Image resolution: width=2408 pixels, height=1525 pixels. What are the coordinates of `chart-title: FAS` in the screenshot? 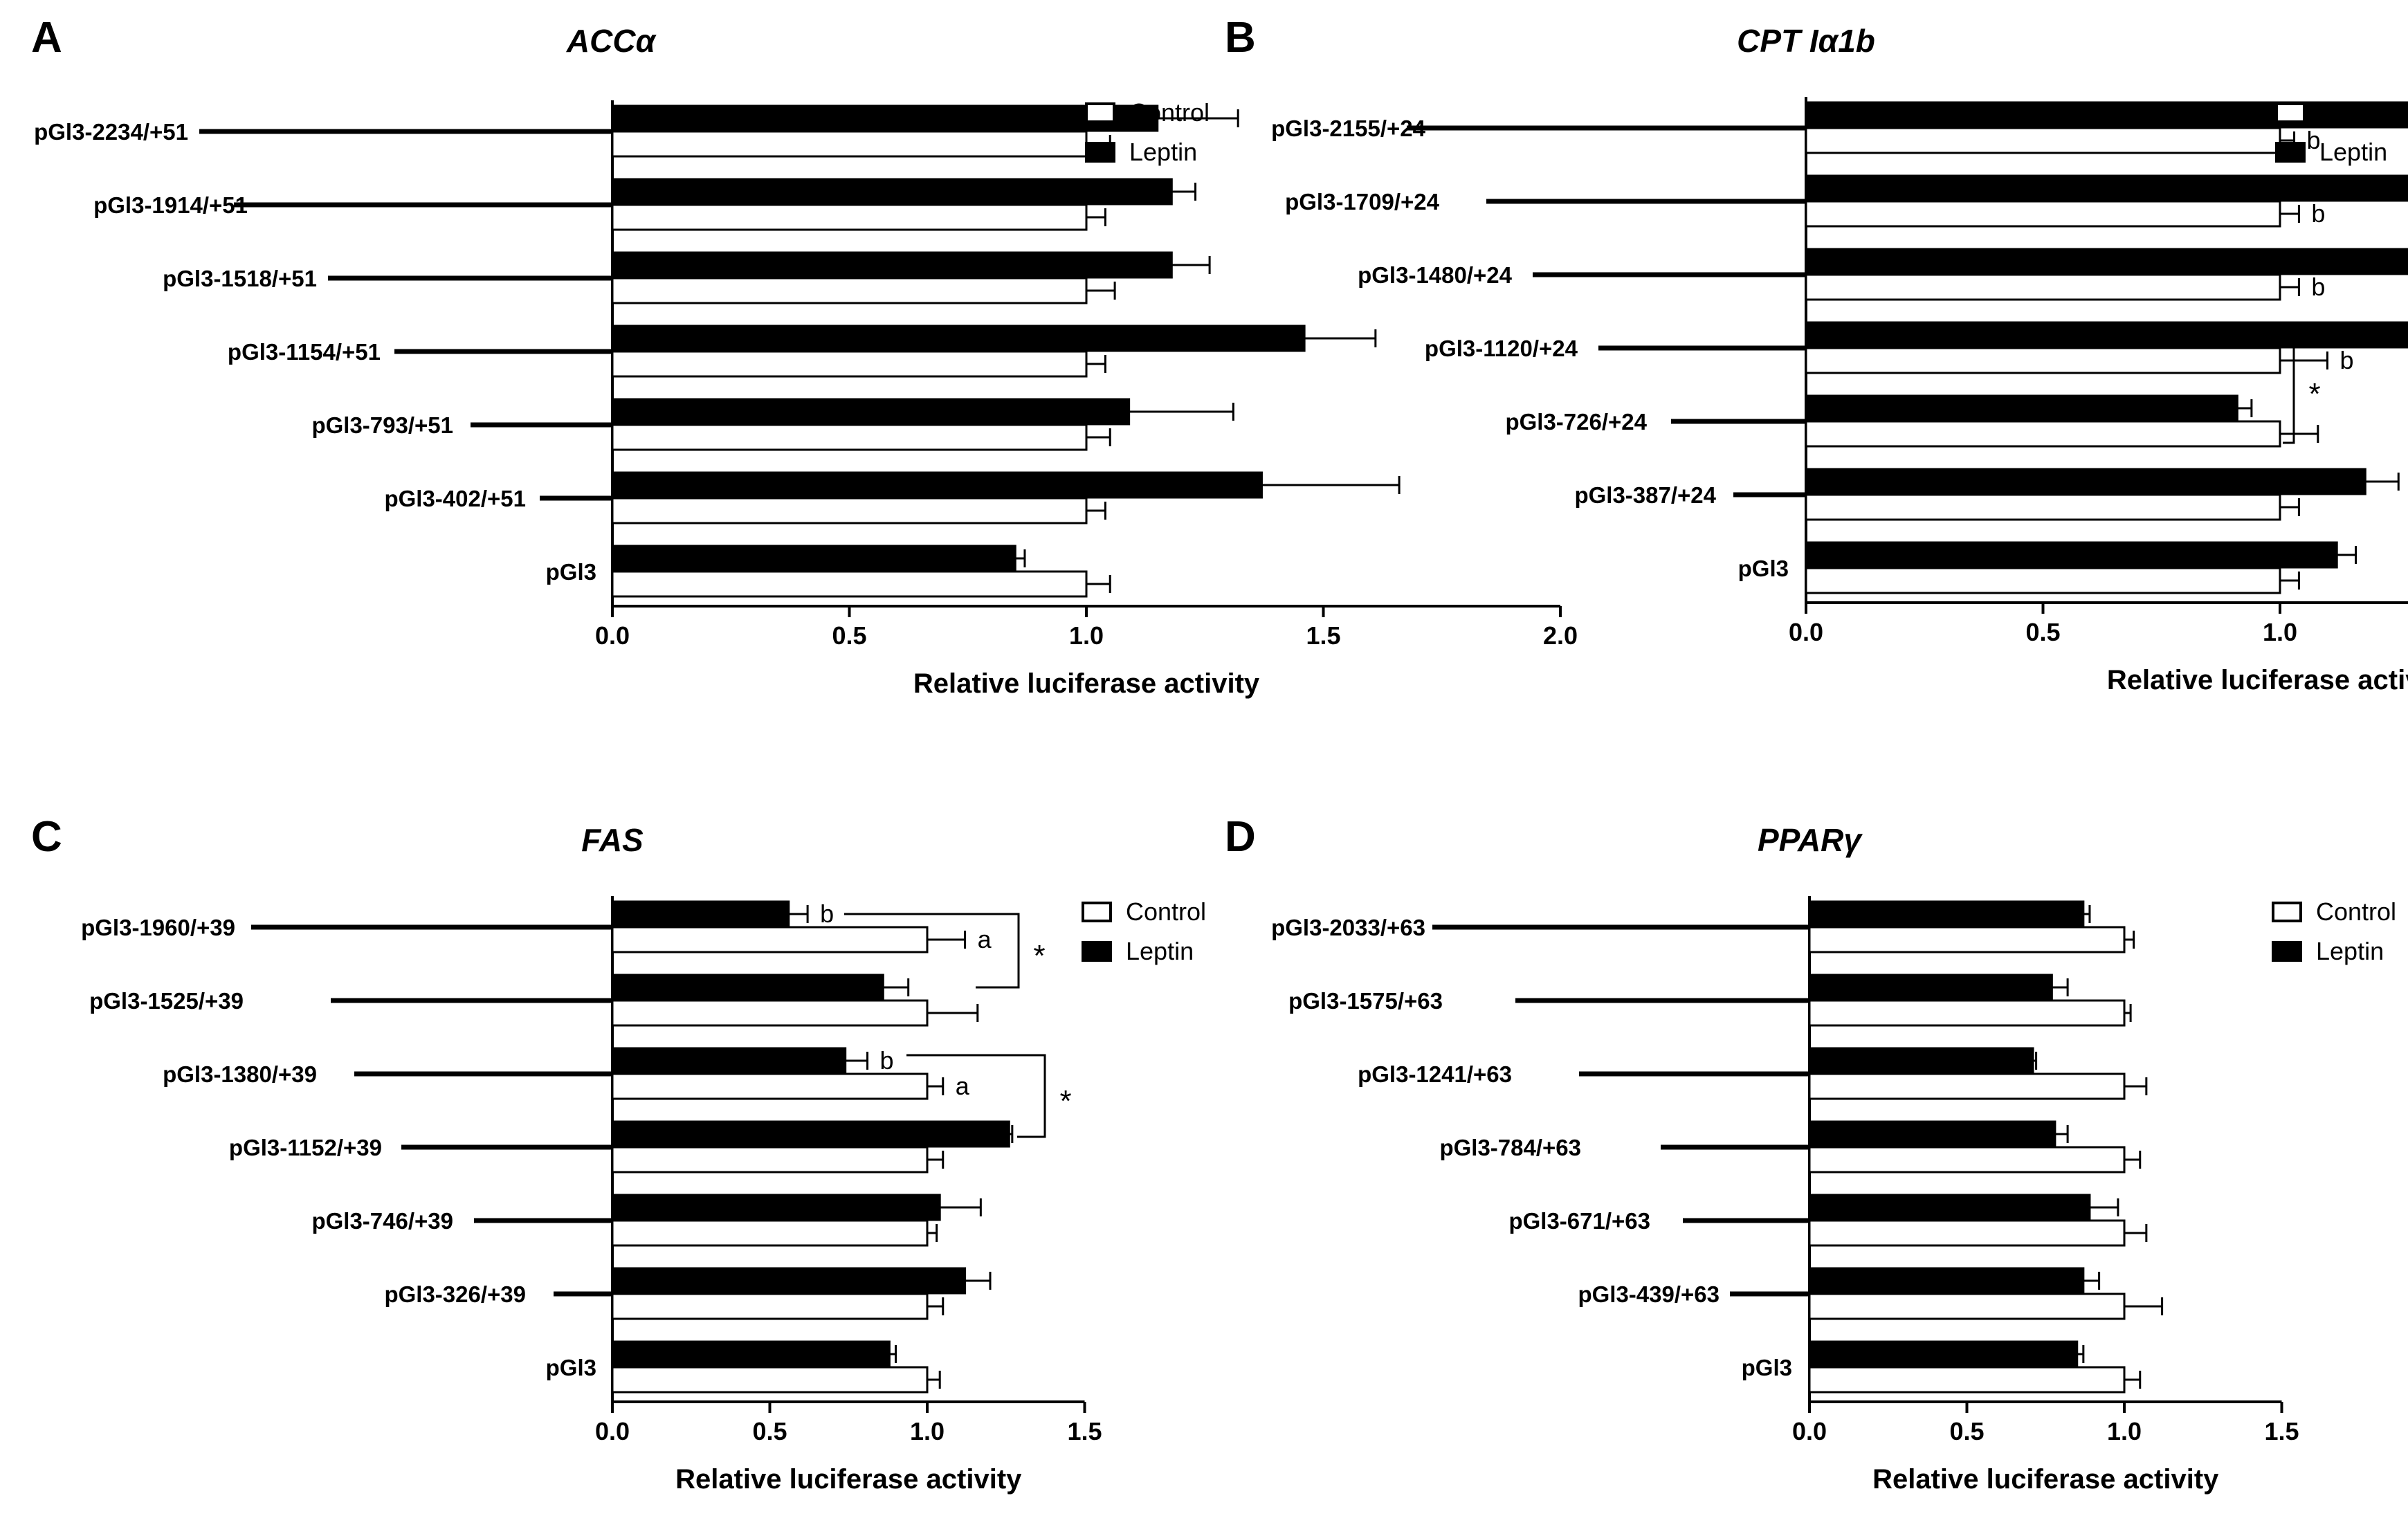 It's located at (612, 840).